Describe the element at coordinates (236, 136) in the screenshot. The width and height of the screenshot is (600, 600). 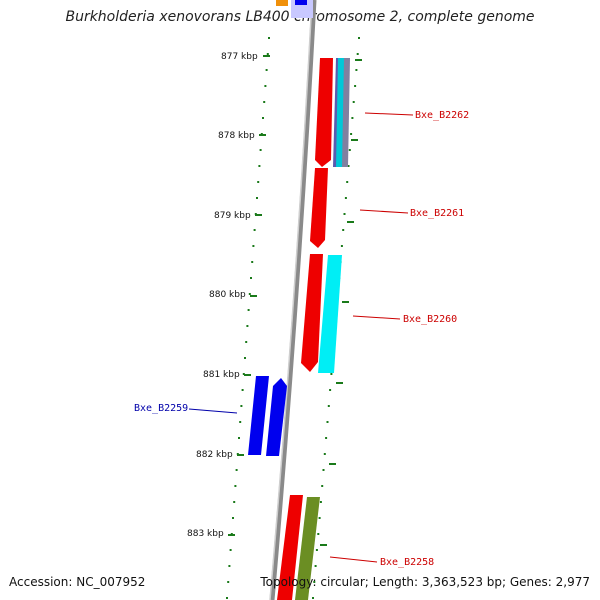
I see `tick-label: 878 kbp` at that location.